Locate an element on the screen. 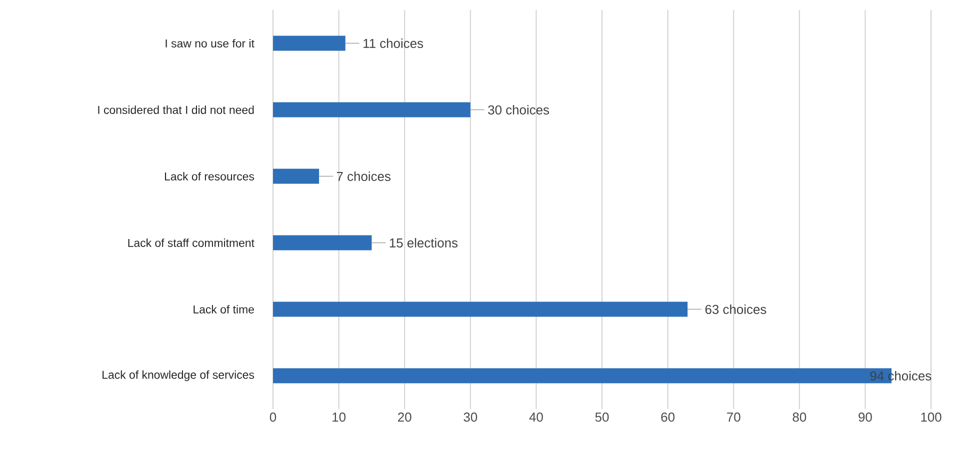 This screenshot has width=960, height=458. x-tick-label: 100 is located at coordinates (931, 417).